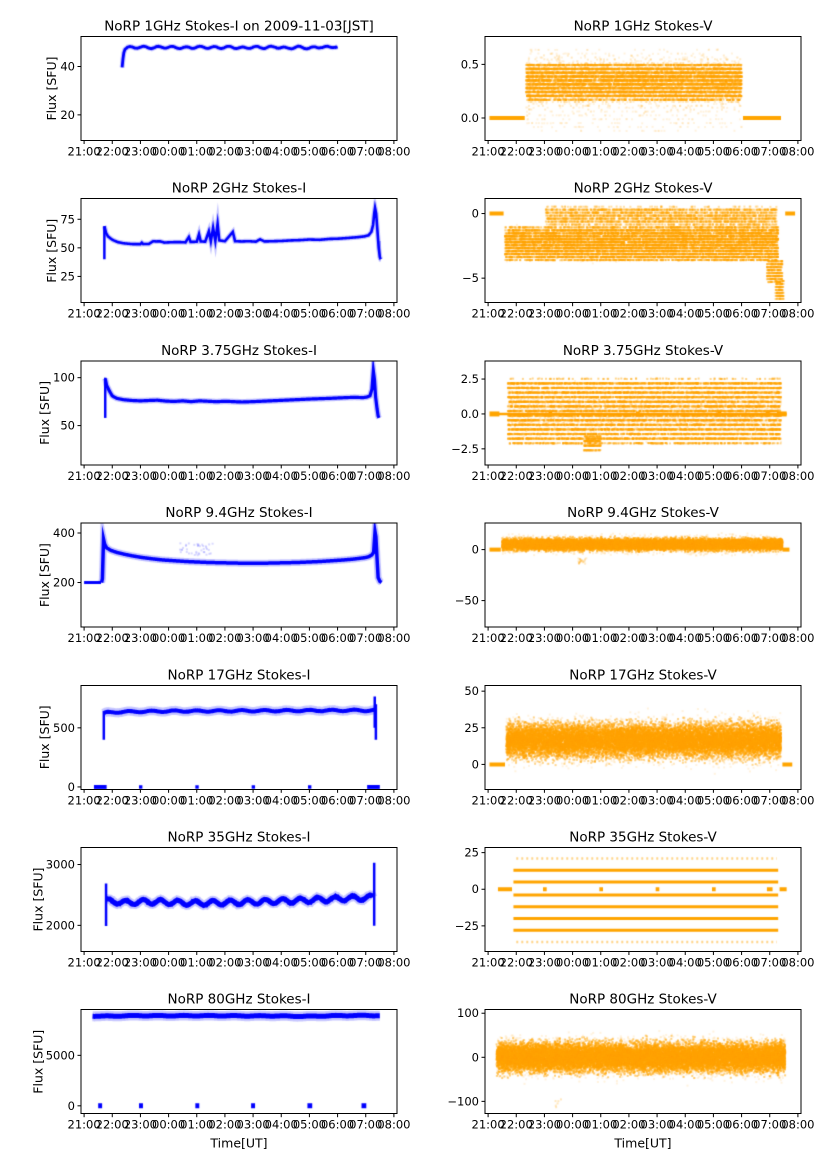 Image resolution: width=827 pixels, height=1169 pixels. I want to click on y-tick-label: −25, so click(467, 926).